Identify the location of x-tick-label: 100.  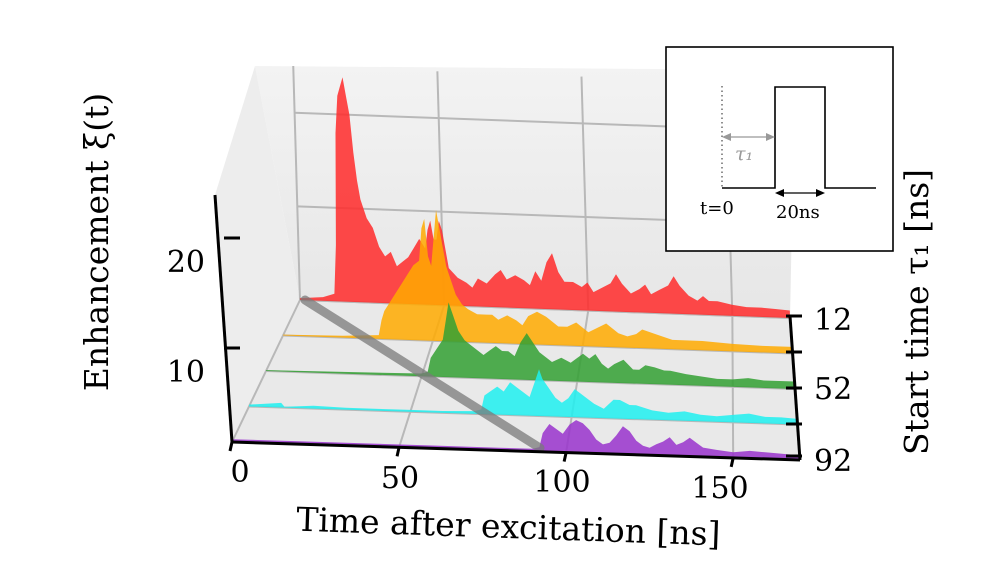
(561, 482).